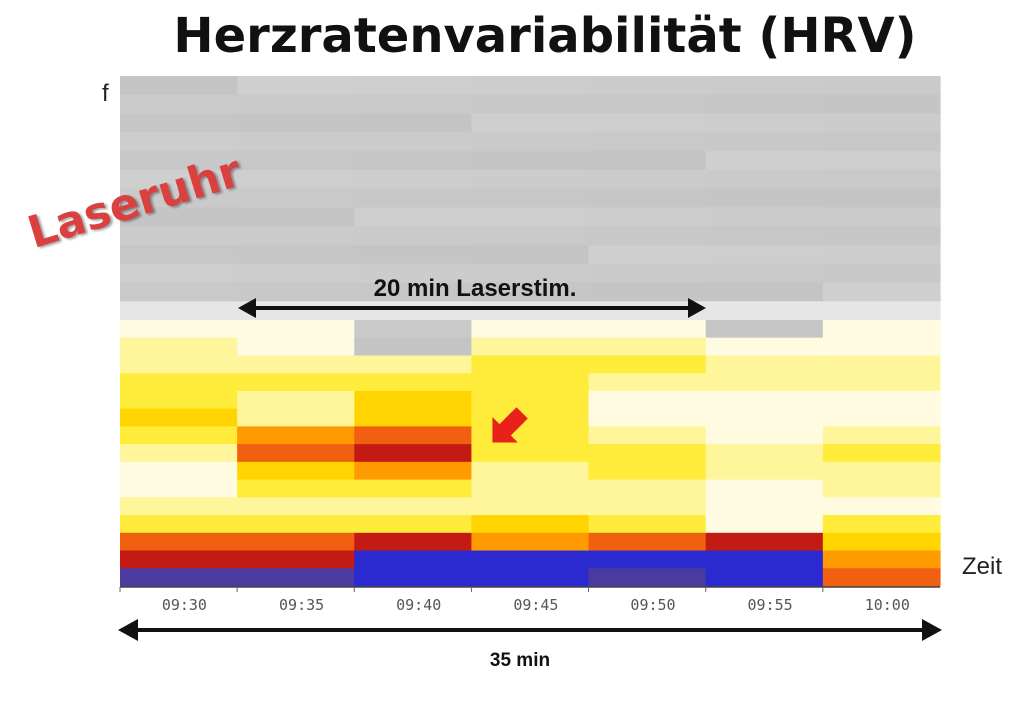  Describe the element at coordinates (301, 605) in the screenshot. I see `x-tick-label: 09:35` at that location.